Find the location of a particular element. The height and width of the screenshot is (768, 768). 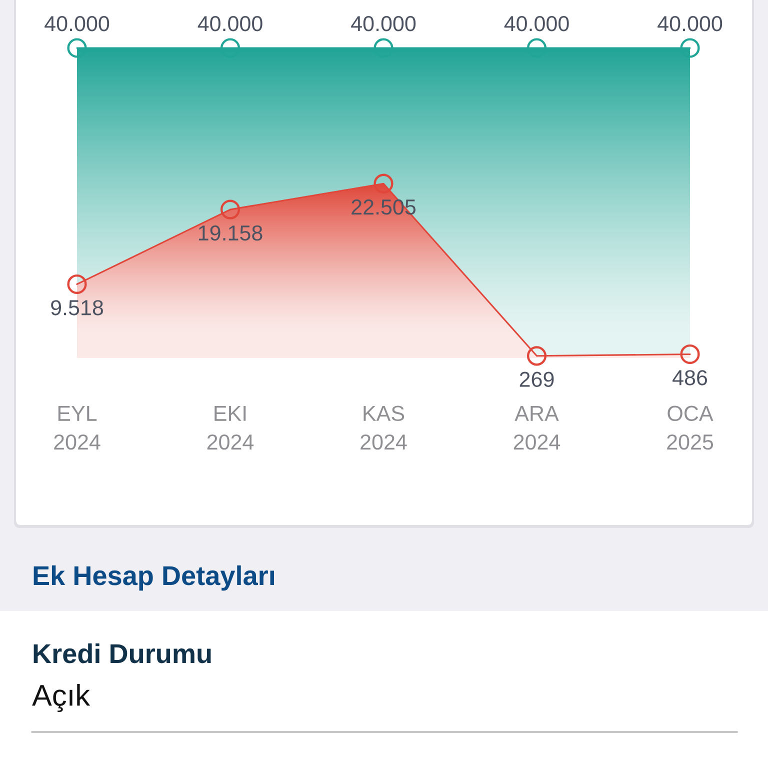

data-label: 269 is located at coordinates (537, 380).